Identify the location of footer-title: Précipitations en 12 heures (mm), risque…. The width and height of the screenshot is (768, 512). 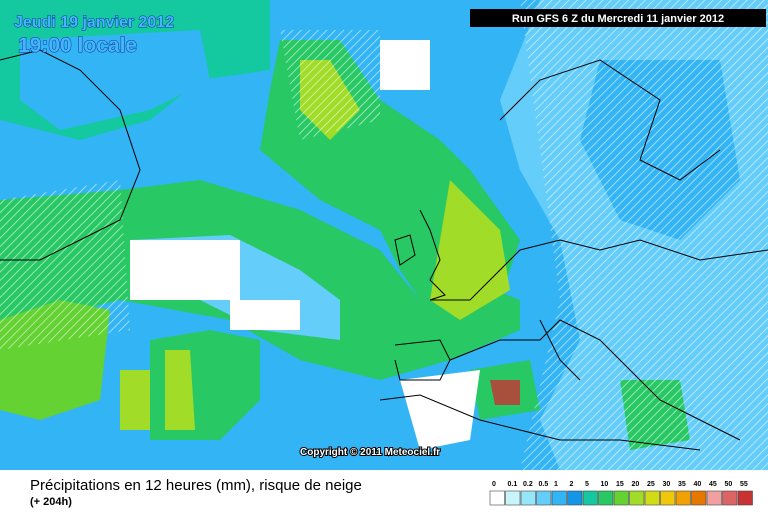
(196, 485).